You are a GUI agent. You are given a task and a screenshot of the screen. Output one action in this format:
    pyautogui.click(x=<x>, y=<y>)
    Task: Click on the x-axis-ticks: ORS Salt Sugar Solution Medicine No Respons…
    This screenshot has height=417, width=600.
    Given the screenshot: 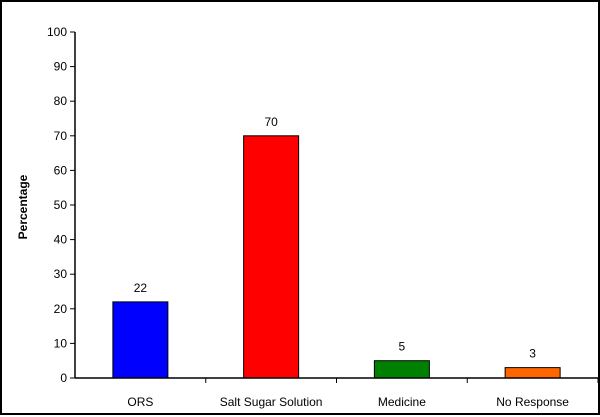 What is the action you would take?
    pyautogui.click(x=363, y=393)
    